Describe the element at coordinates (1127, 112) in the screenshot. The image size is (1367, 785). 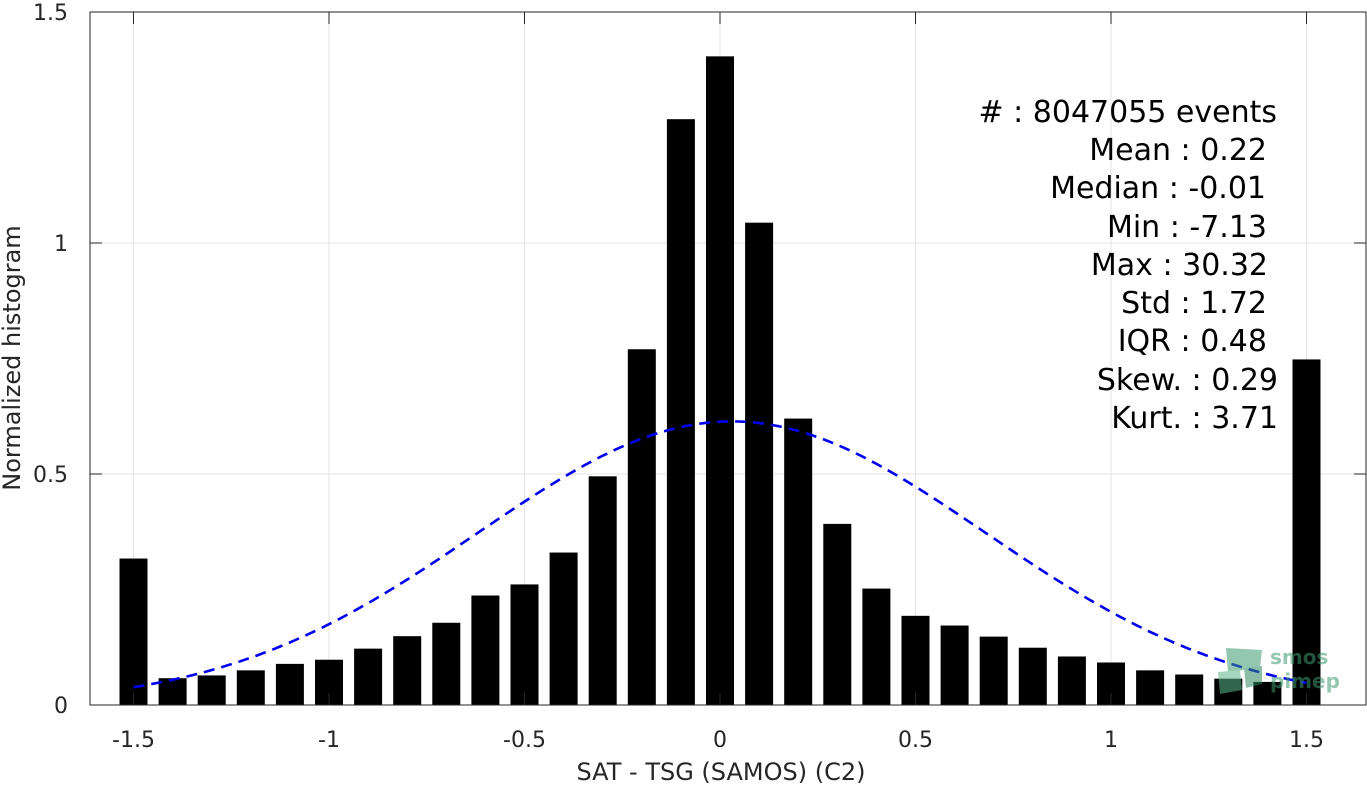
I see `stat-events: # : 8047055 events` at that location.